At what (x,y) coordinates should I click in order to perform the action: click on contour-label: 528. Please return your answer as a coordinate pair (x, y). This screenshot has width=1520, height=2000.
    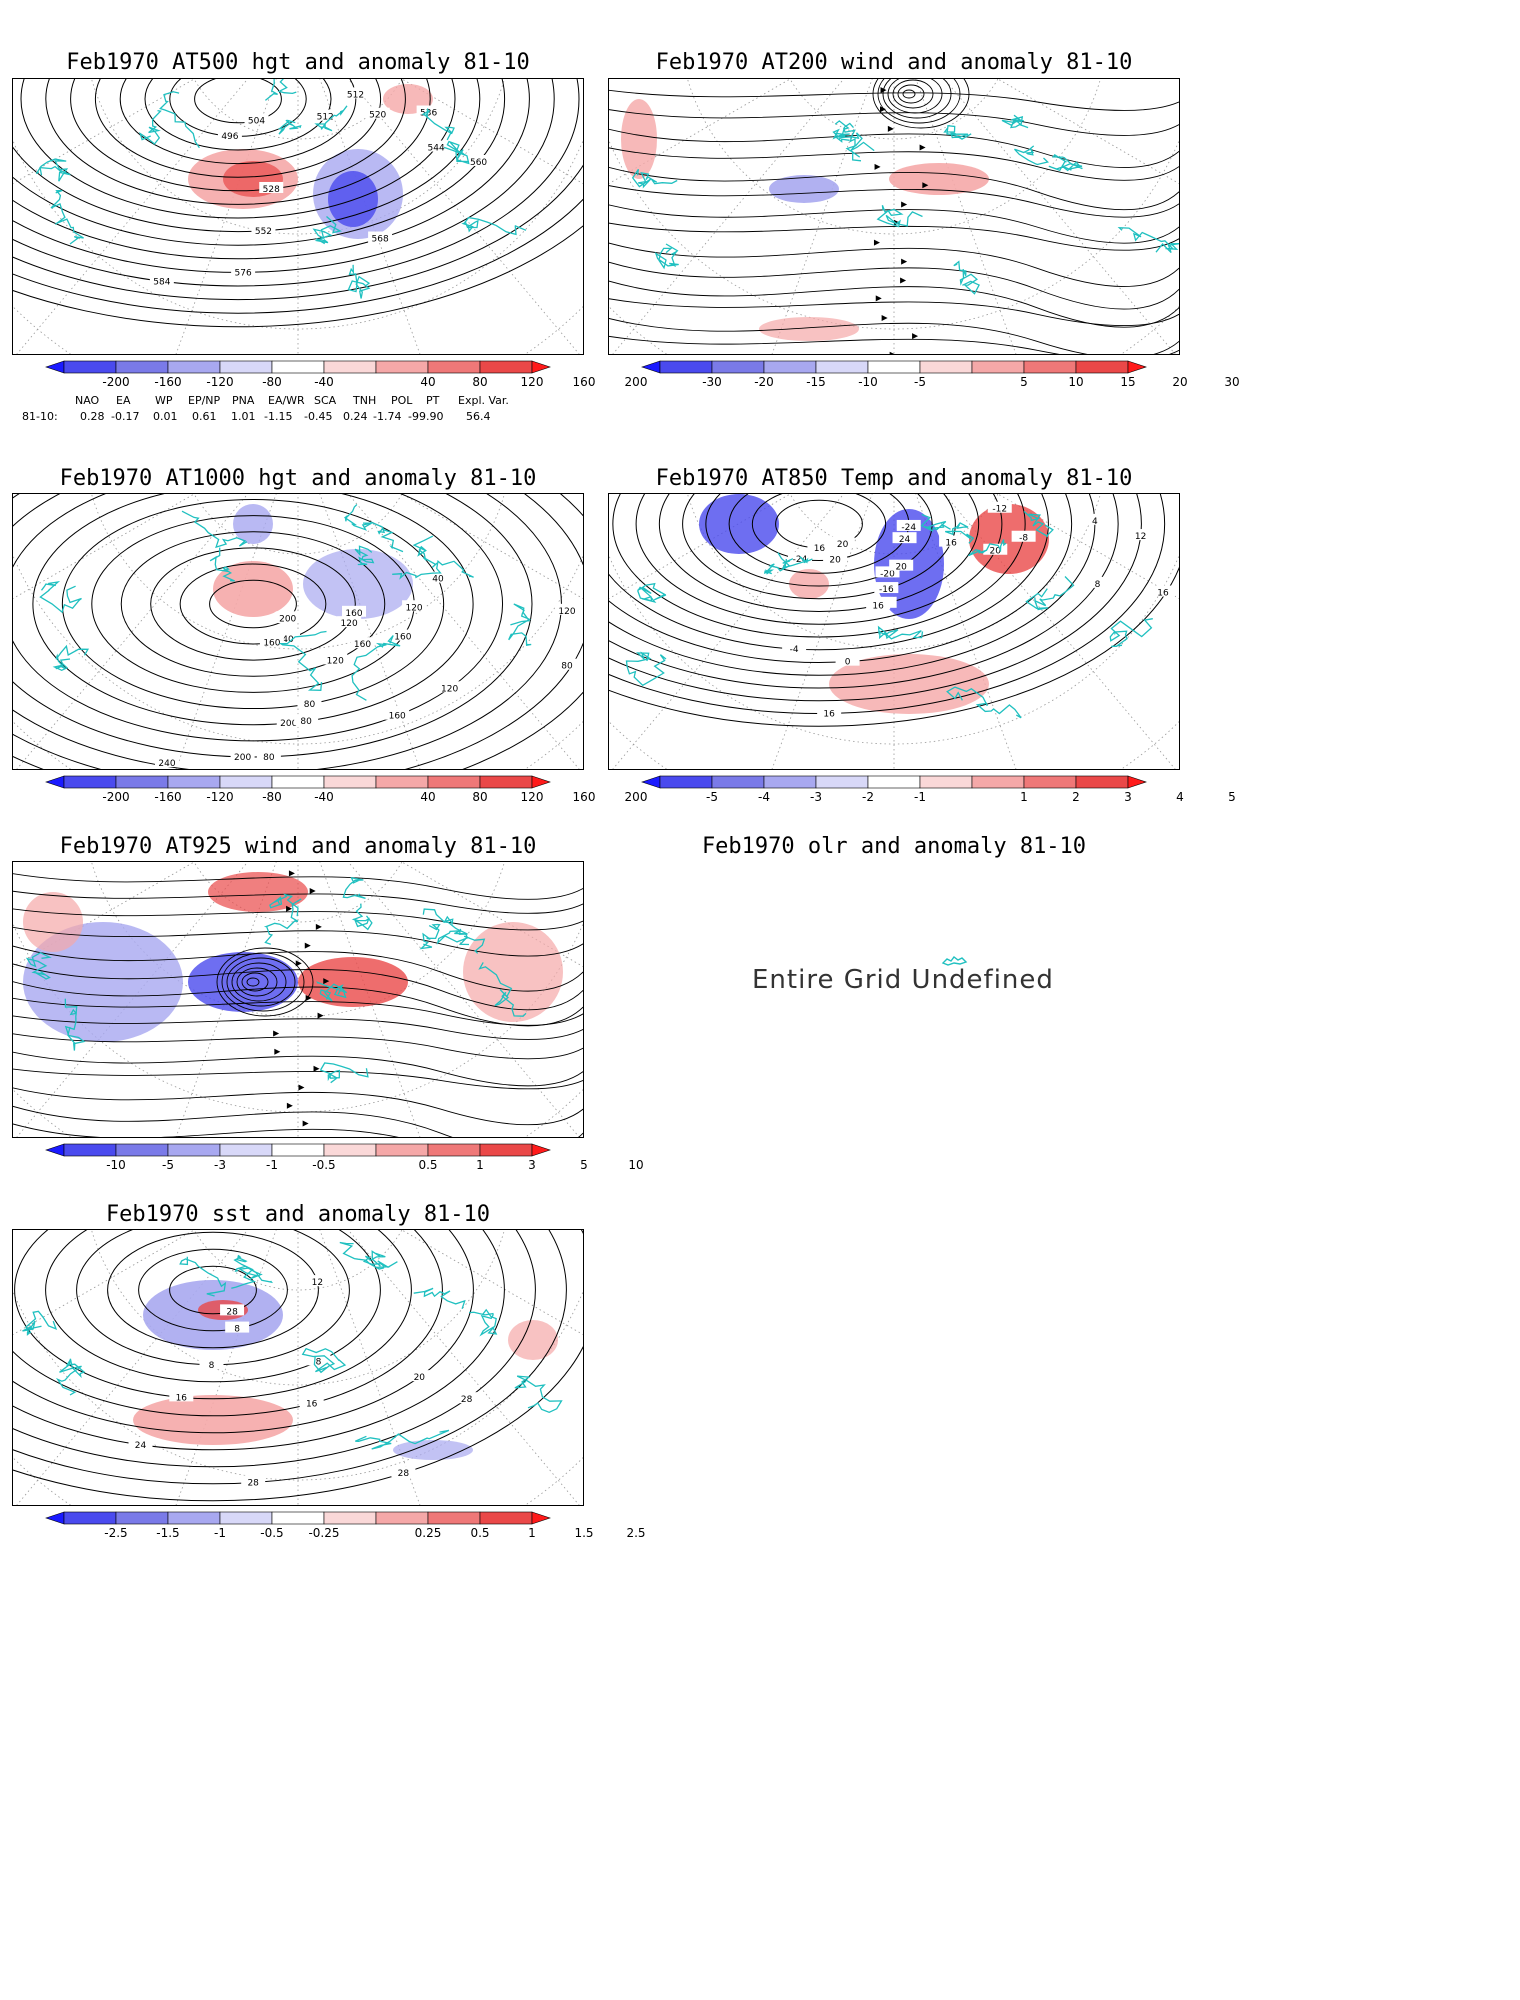
    Looking at the image, I should click on (271, 190).